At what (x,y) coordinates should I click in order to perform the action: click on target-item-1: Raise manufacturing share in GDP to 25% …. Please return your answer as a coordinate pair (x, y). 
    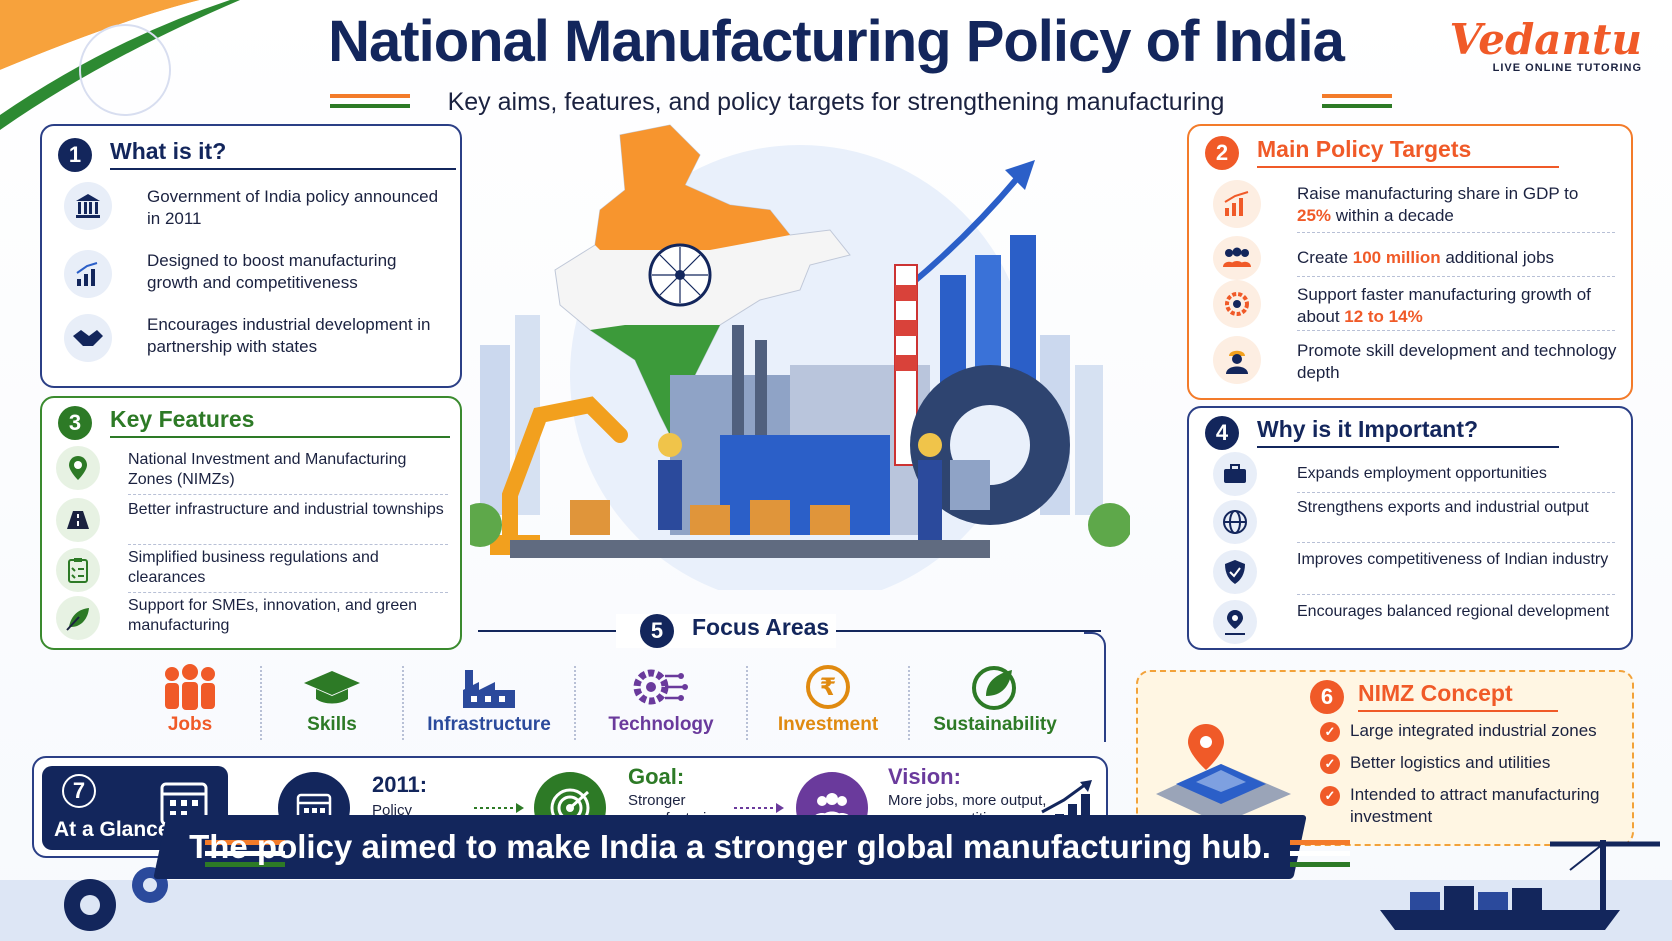
    Looking at the image, I should click on (1438, 204).